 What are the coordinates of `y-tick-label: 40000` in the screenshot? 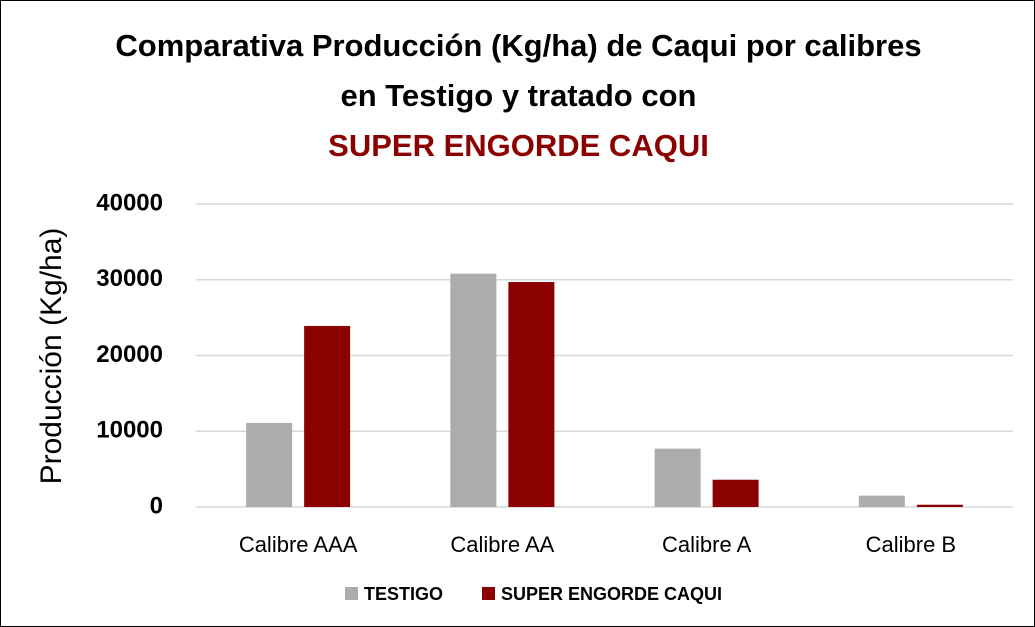 It's located at (129, 202).